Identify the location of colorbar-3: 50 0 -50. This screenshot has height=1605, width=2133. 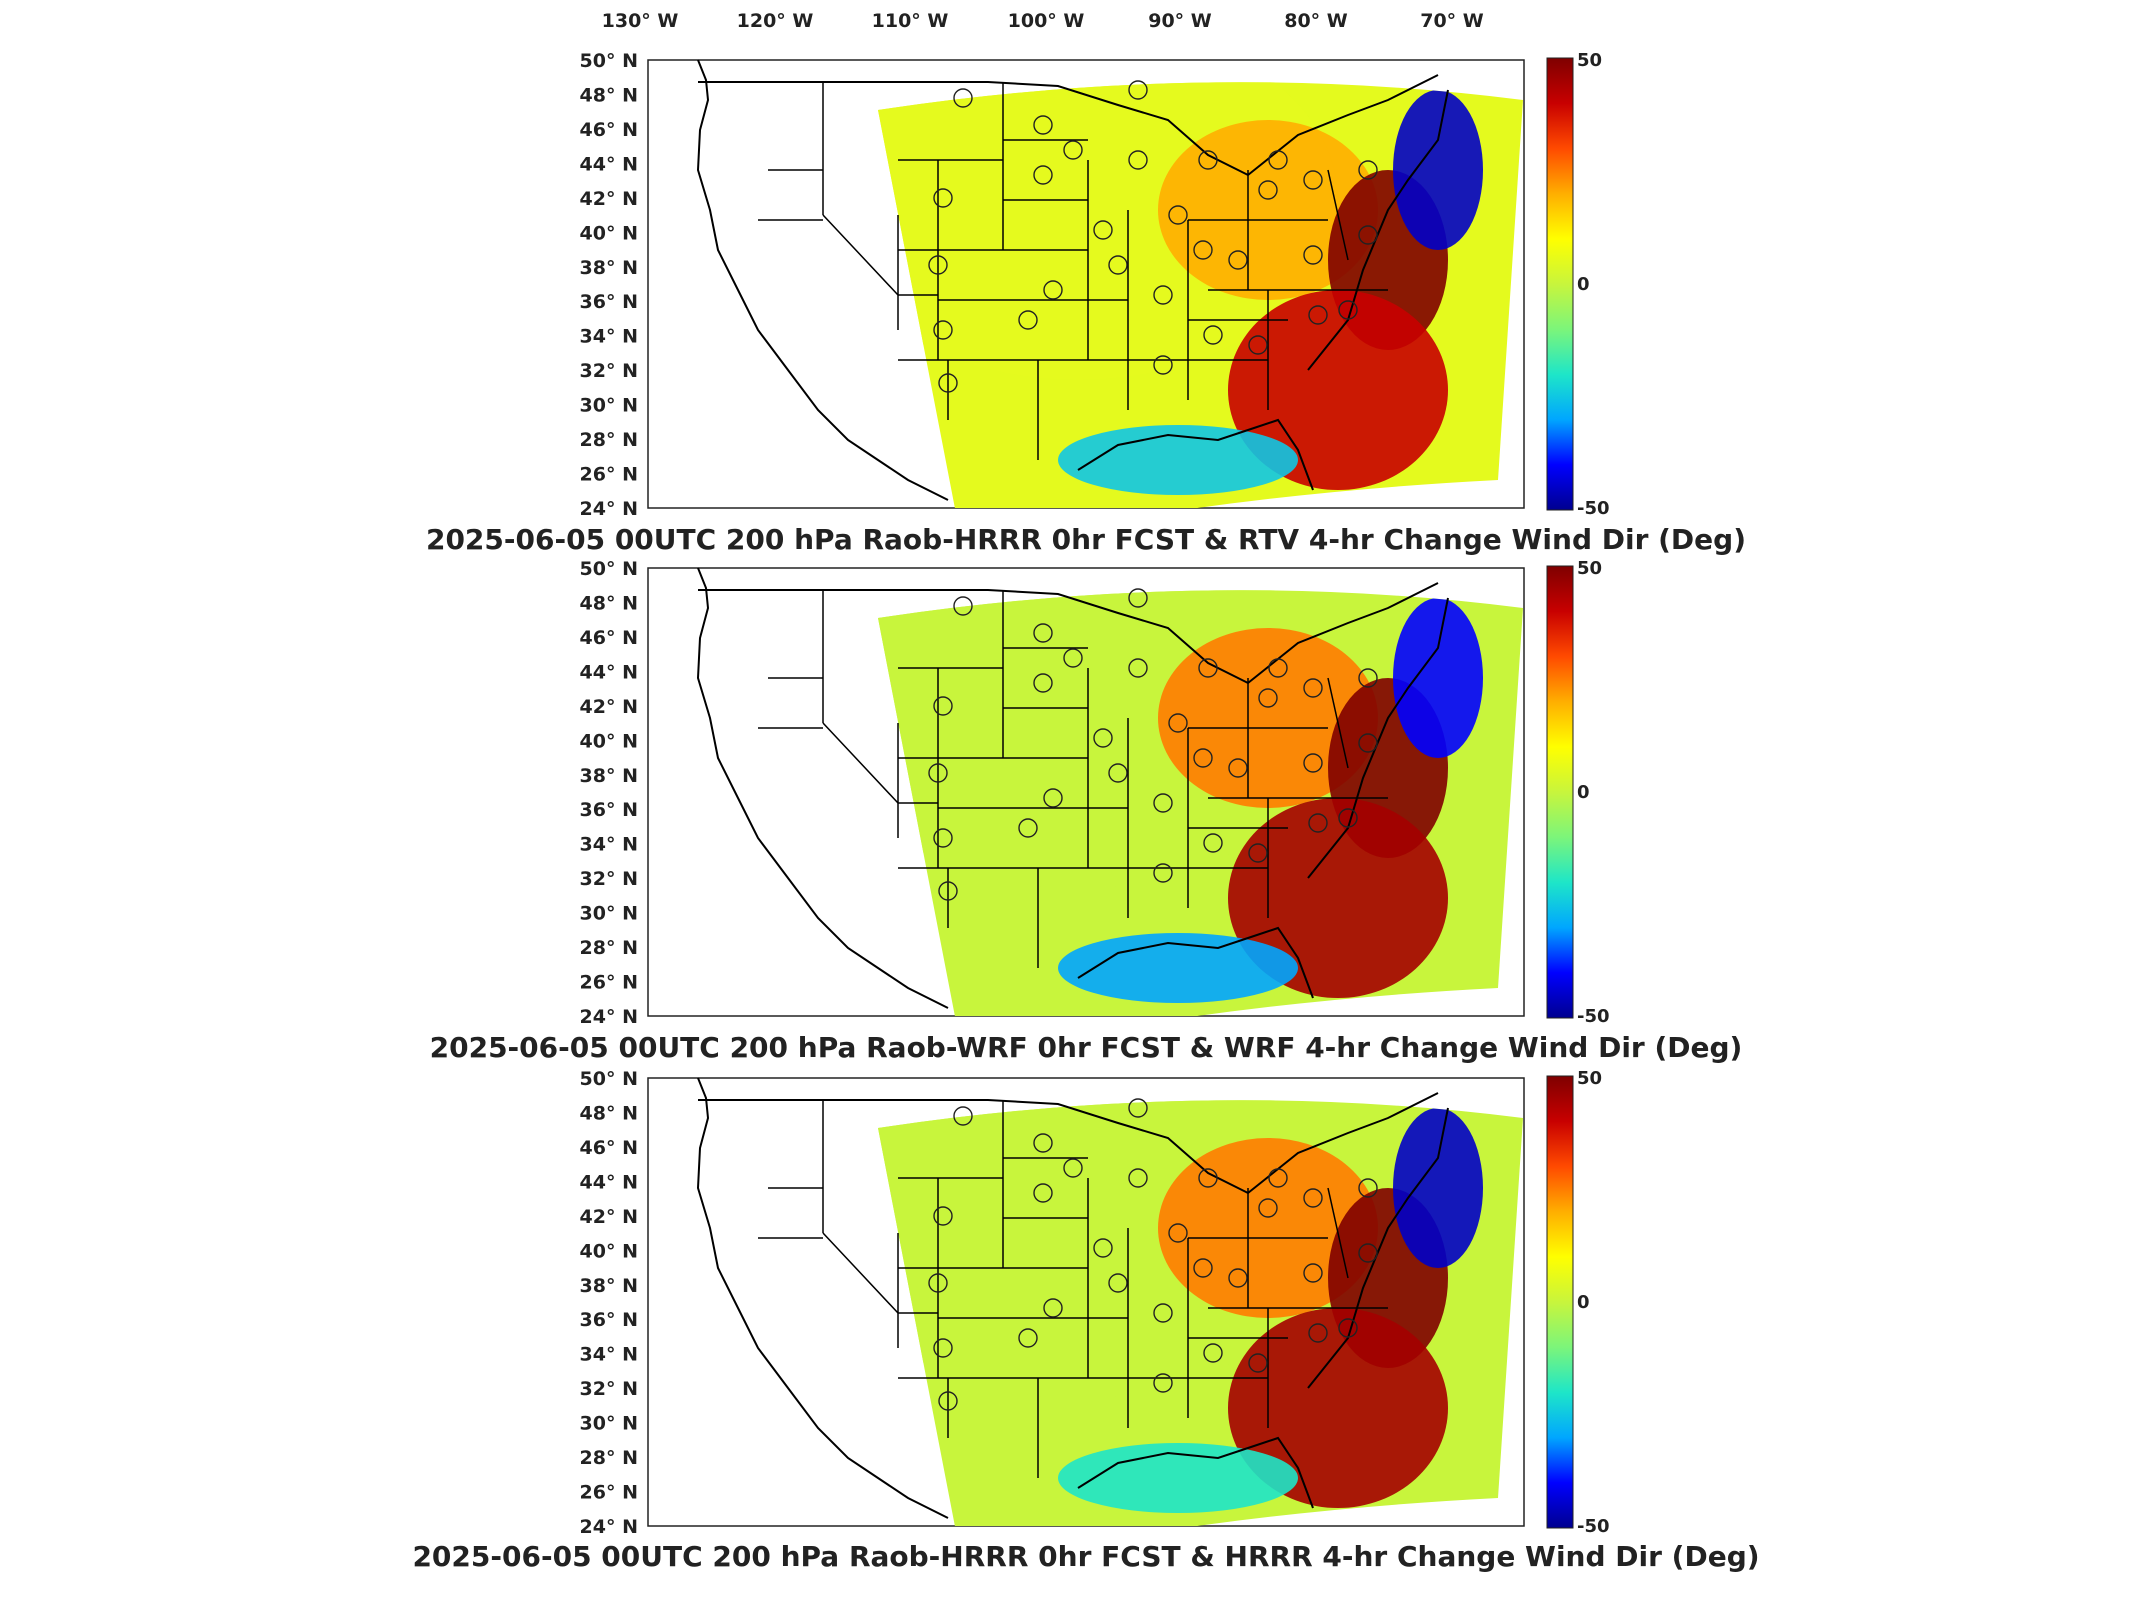
(1578, 1302).